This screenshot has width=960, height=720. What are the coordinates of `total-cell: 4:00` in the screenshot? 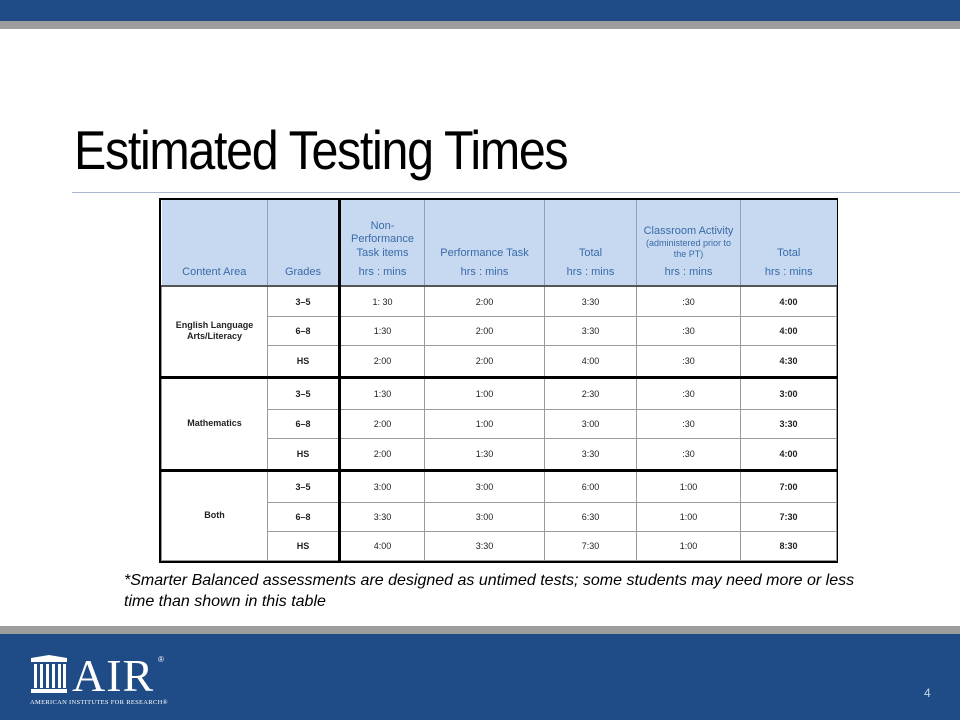 It's located at (590, 361).